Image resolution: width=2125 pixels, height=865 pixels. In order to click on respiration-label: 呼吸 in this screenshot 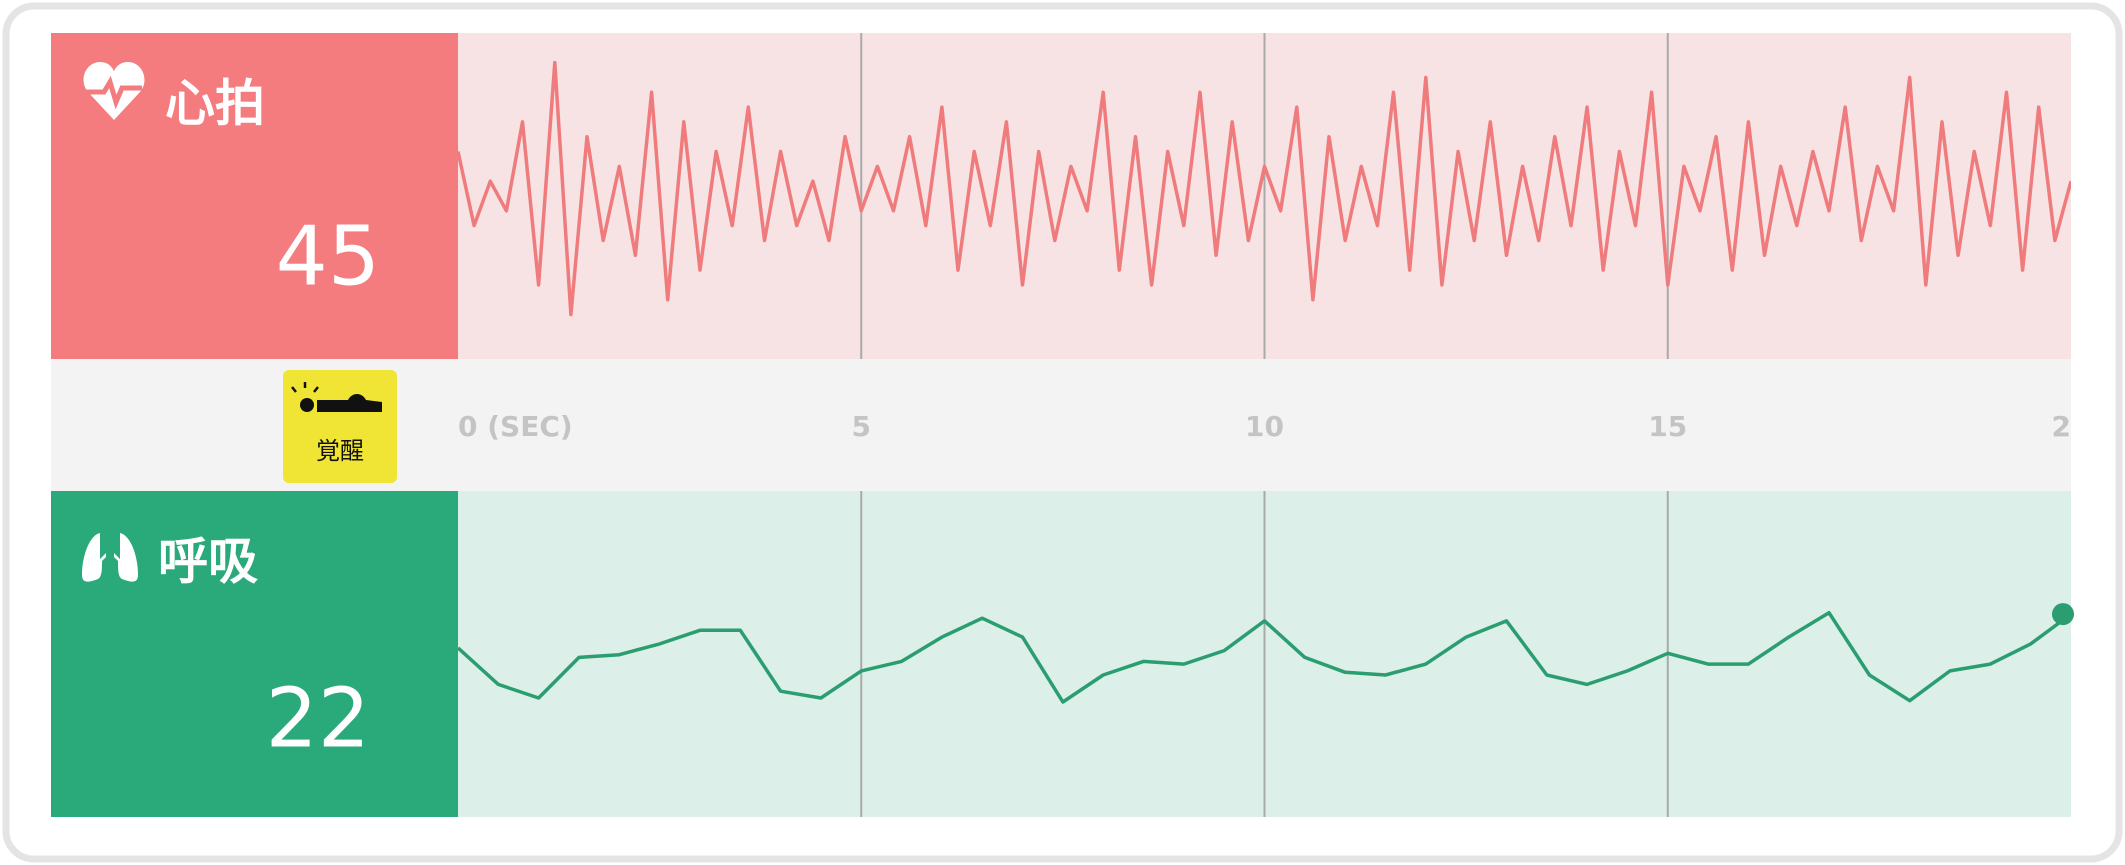, I will do `click(208, 562)`.